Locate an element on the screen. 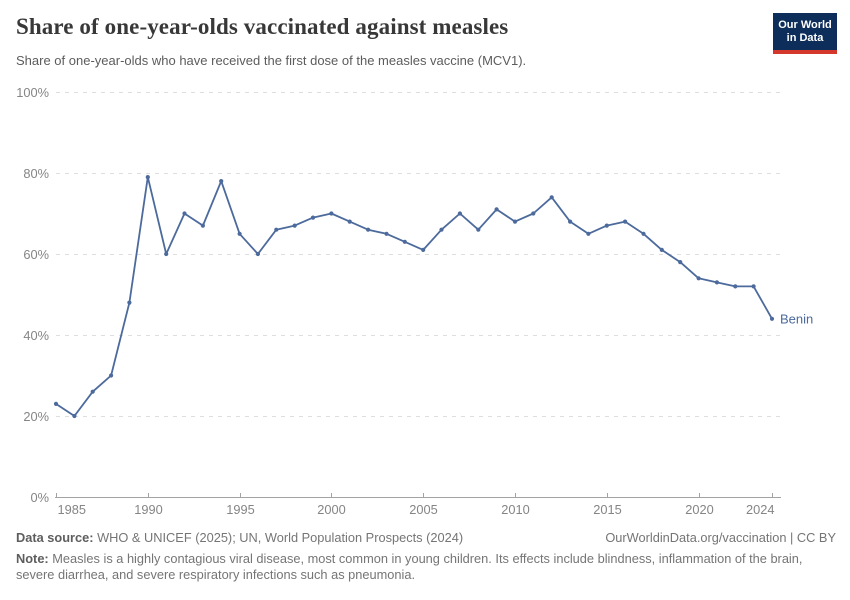 This screenshot has width=850, height=600. x-axis-tick-label: 2024 is located at coordinates (760, 509).